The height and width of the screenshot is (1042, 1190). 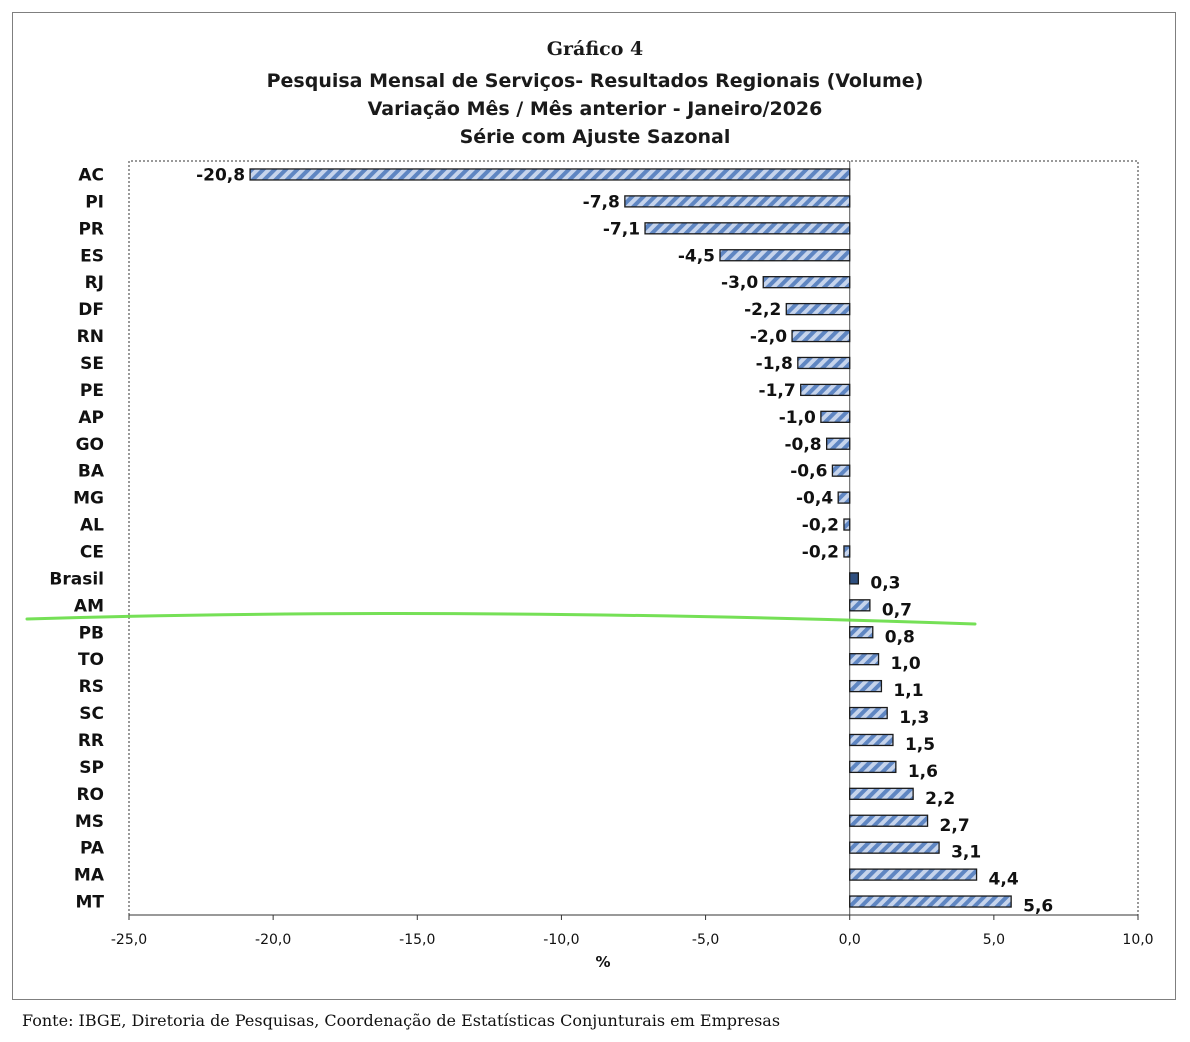 I want to click on data-label-pi: -7,8, so click(x=601, y=202).